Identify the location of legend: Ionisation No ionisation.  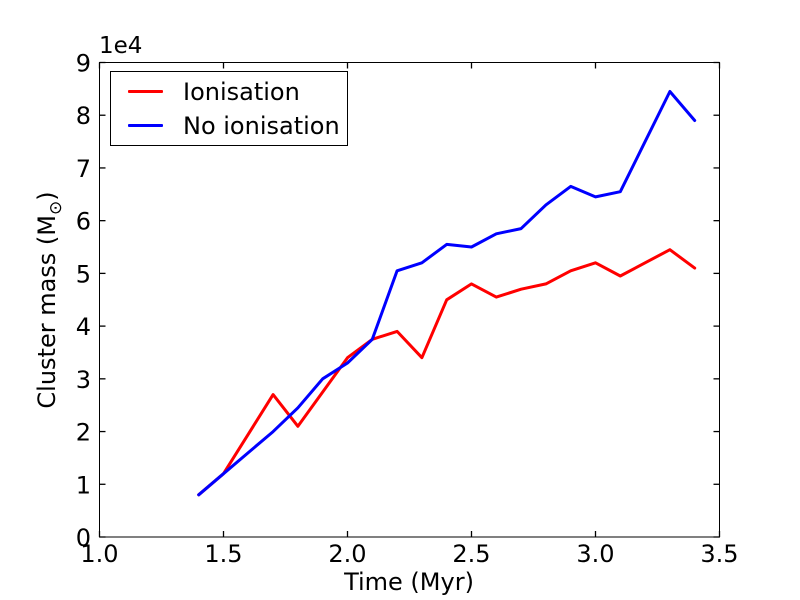
(229, 108).